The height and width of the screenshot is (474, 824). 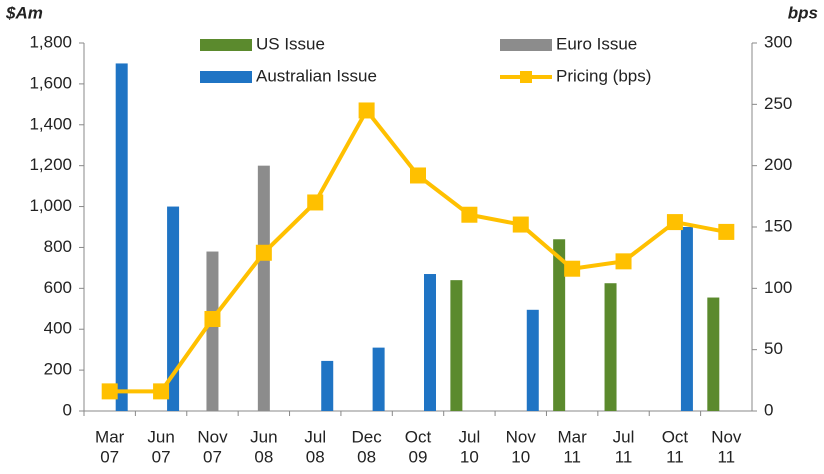 I want to click on legend-label: Pricing (bps), so click(x=603, y=75).